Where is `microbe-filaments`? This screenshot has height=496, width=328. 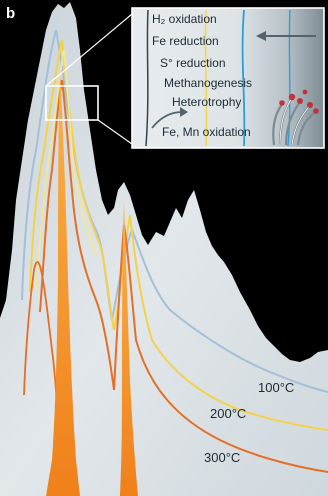
microbe-filaments is located at coordinates (295, 117).